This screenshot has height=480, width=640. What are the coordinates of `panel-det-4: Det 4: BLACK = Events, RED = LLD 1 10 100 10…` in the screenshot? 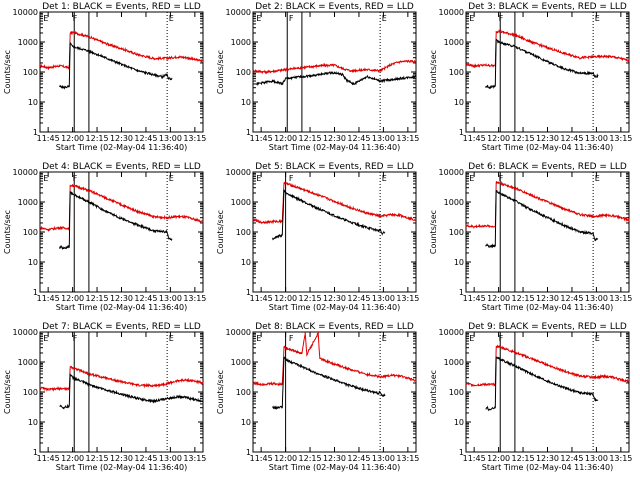 It's located at (104, 237).